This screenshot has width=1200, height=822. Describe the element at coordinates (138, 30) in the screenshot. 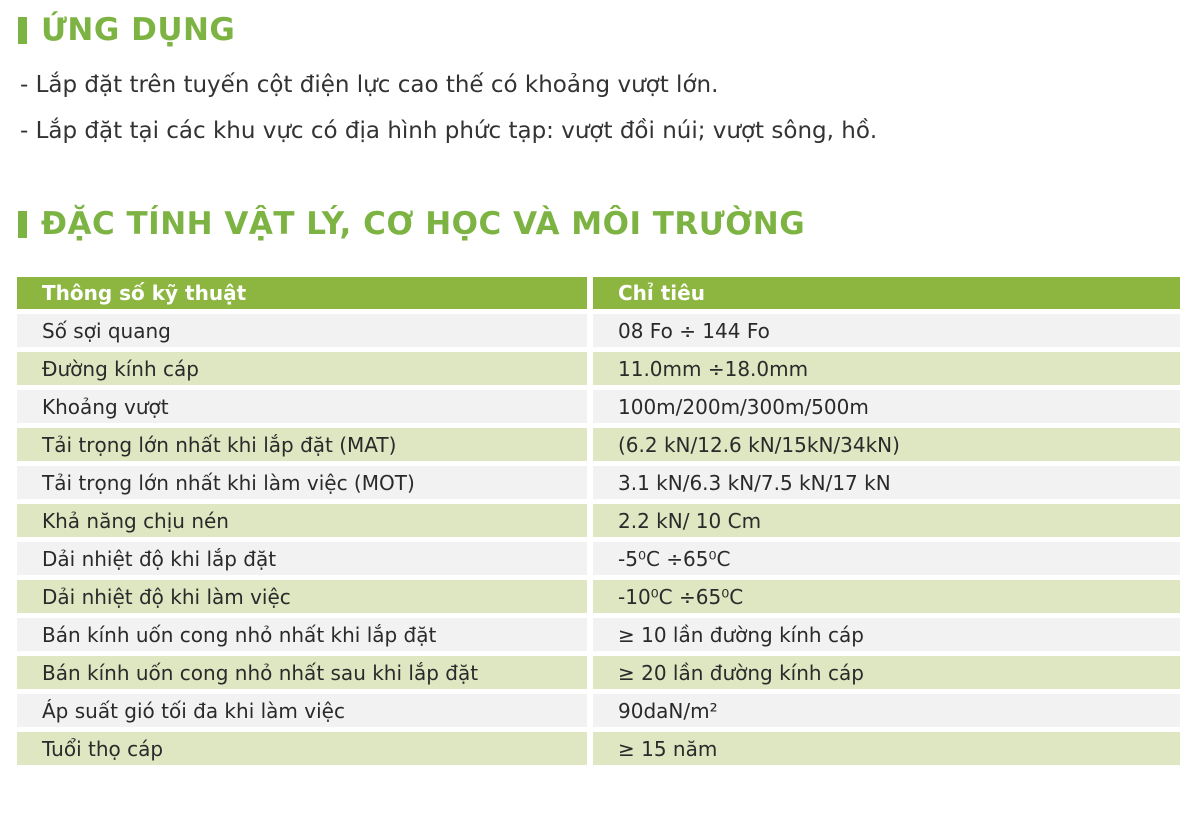

I see `section-title: ỨNG DỤNG` at that location.